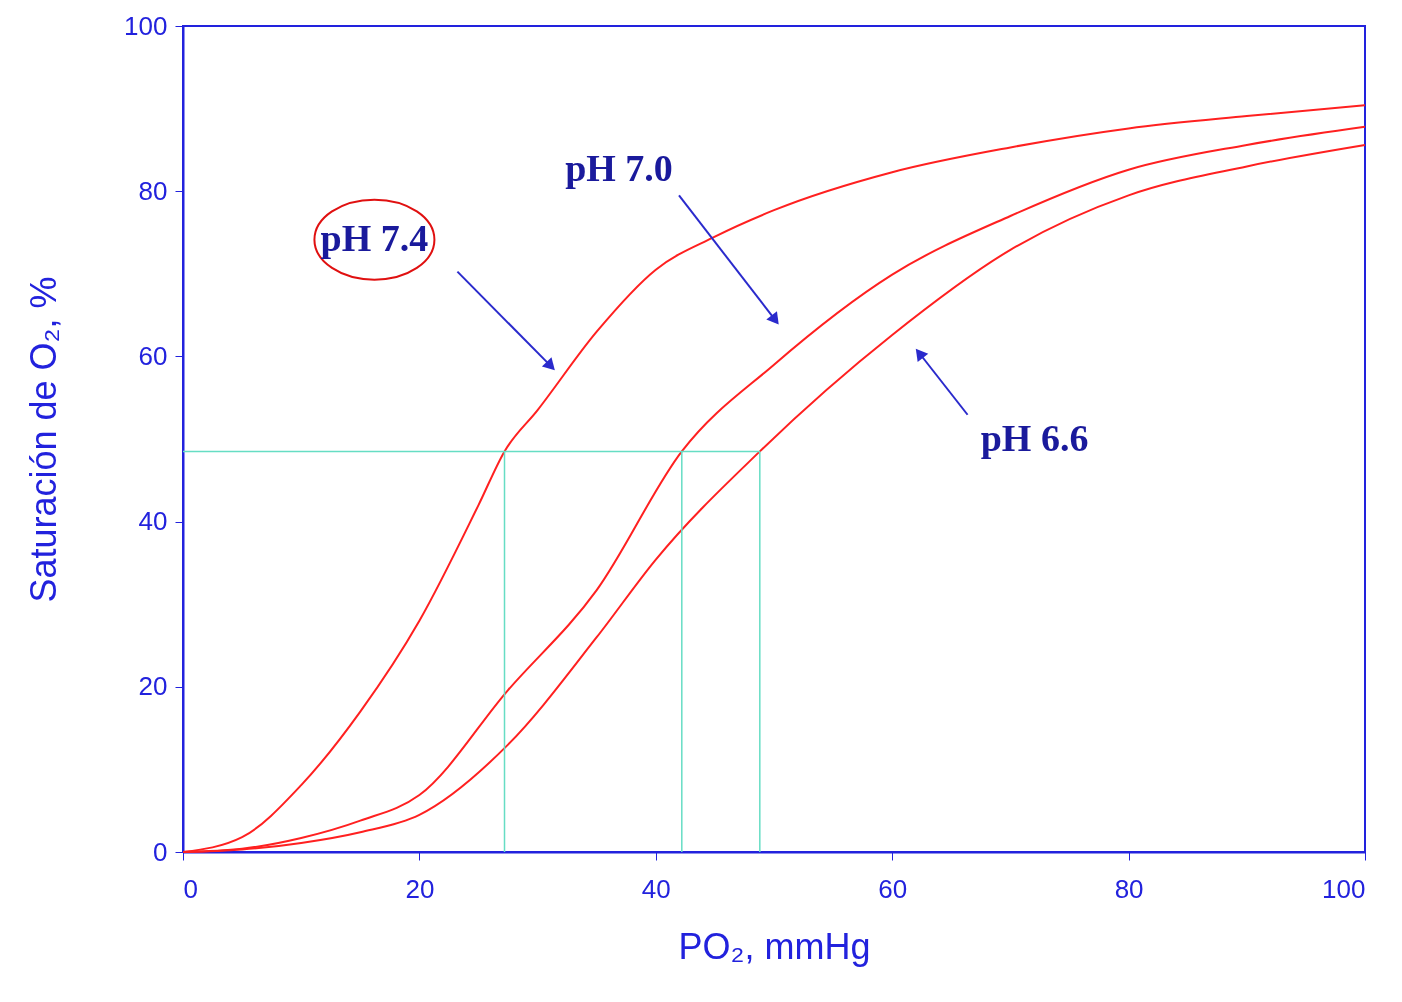  Describe the element at coordinates (893, 888) in the screenshot. I see `x-tick-label: 60` at that location.